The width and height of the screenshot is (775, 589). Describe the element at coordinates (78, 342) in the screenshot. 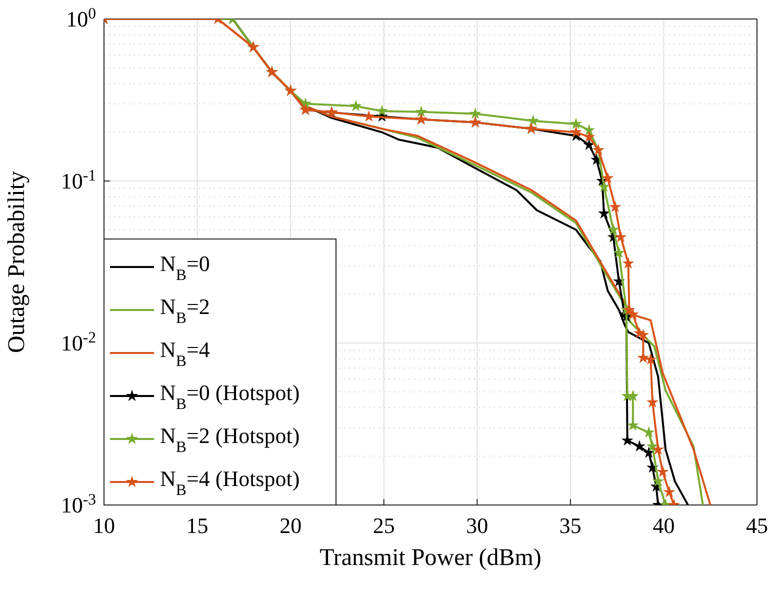

I see `y-tick-label: 10$^{-2}$` at that location.